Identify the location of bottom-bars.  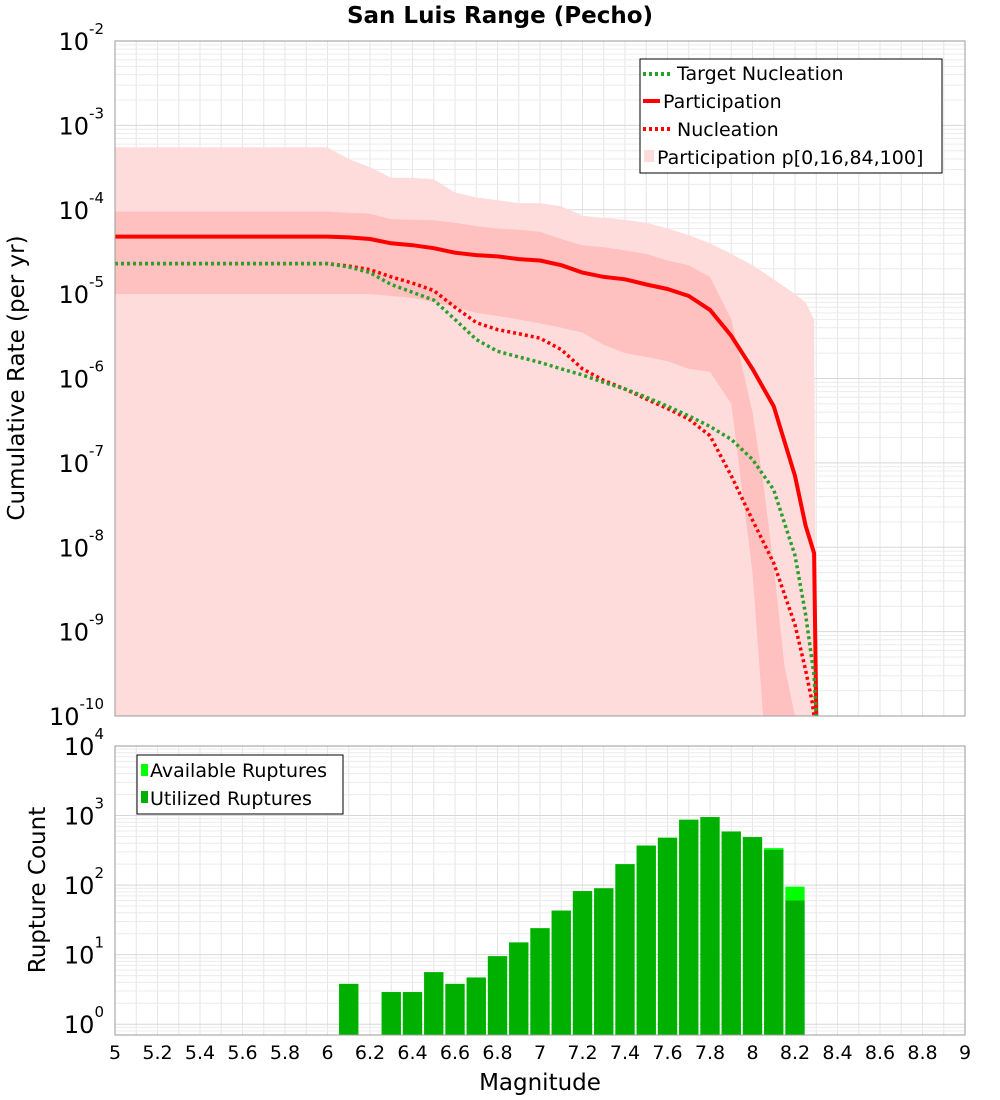
(572, 926).